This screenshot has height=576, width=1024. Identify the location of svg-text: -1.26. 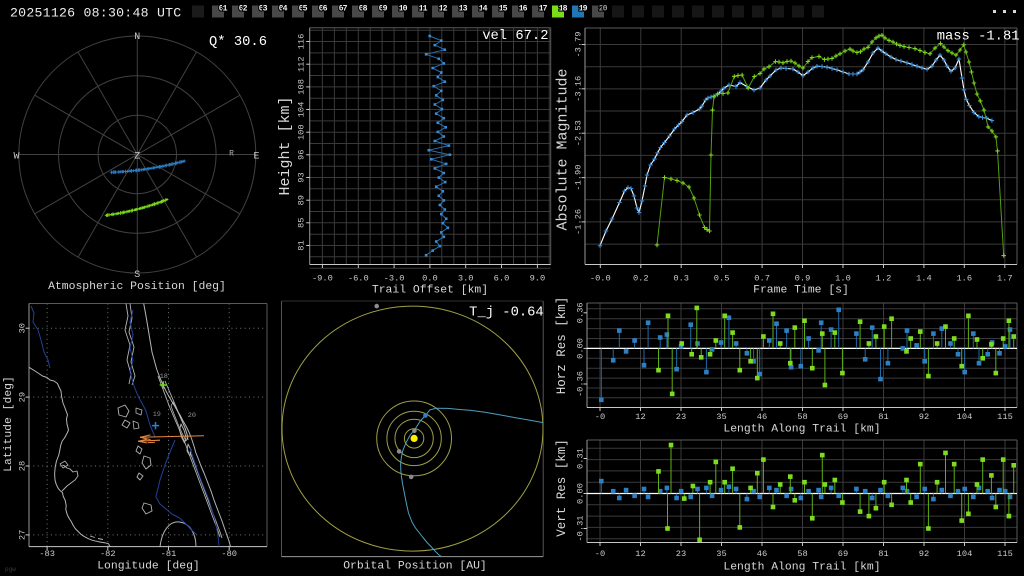
(579, 222).